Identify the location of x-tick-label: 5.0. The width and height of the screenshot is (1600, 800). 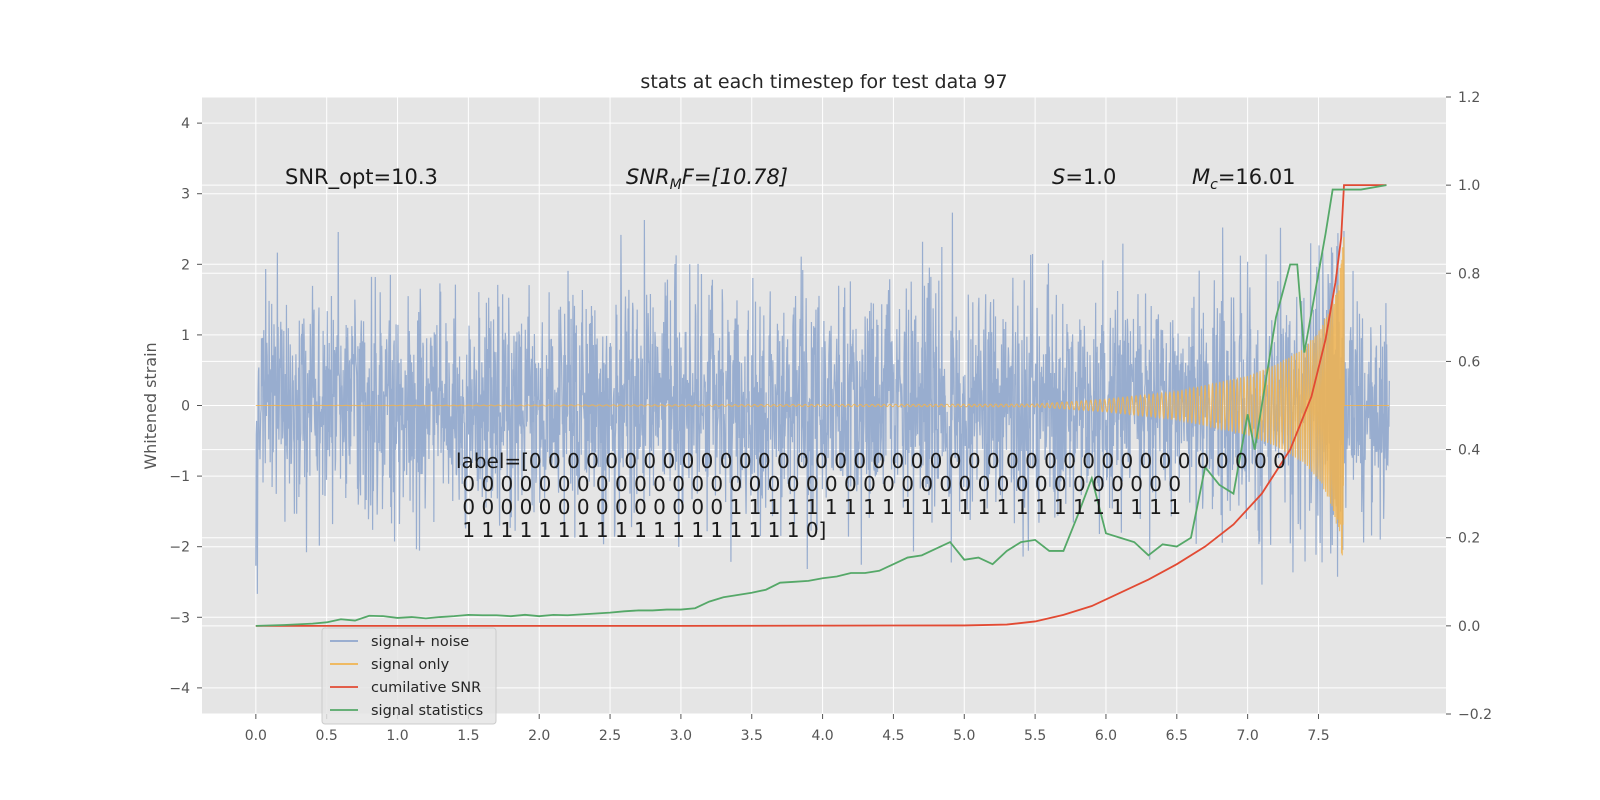
(964, 736).